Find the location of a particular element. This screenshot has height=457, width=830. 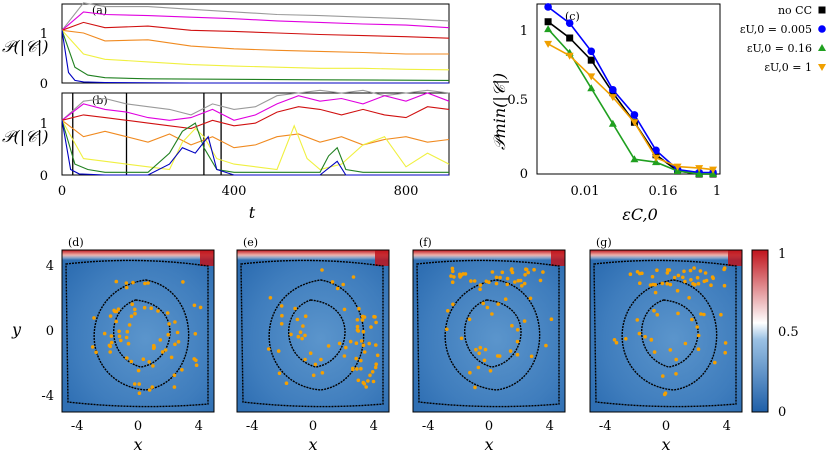

map-xlabel-1: x is located at coordinates (312, 444).